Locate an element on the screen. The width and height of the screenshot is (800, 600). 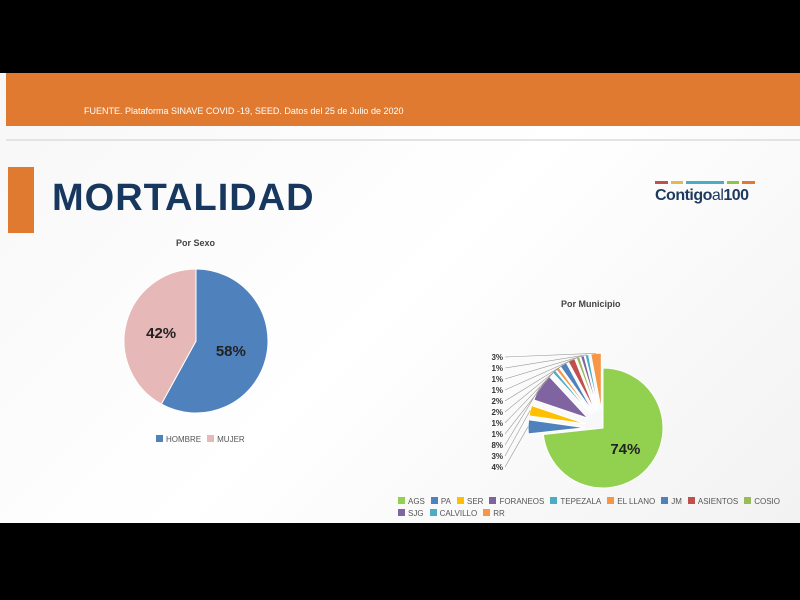
chart-title-sexo: Por Sexo is located at coordinates (196, 243).